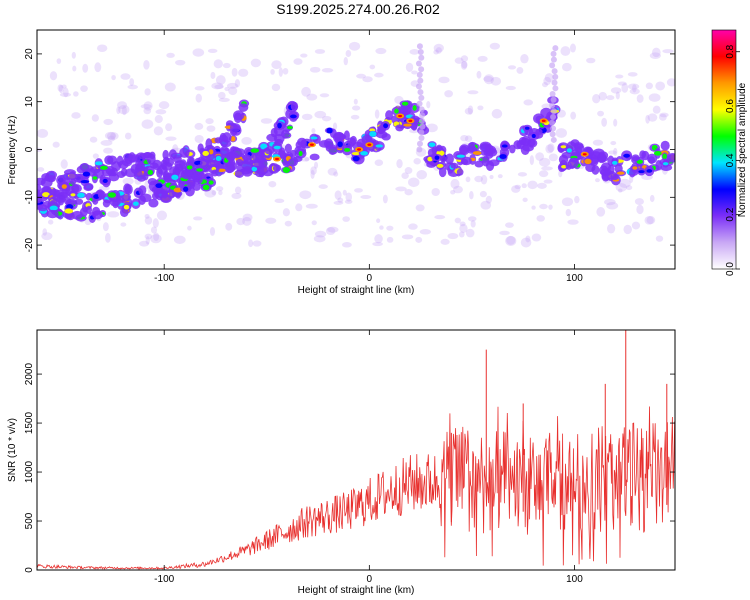 This screenshot has height=600, width=750. I want to click on snr-y-tick-label: 0, so click(29, 570).